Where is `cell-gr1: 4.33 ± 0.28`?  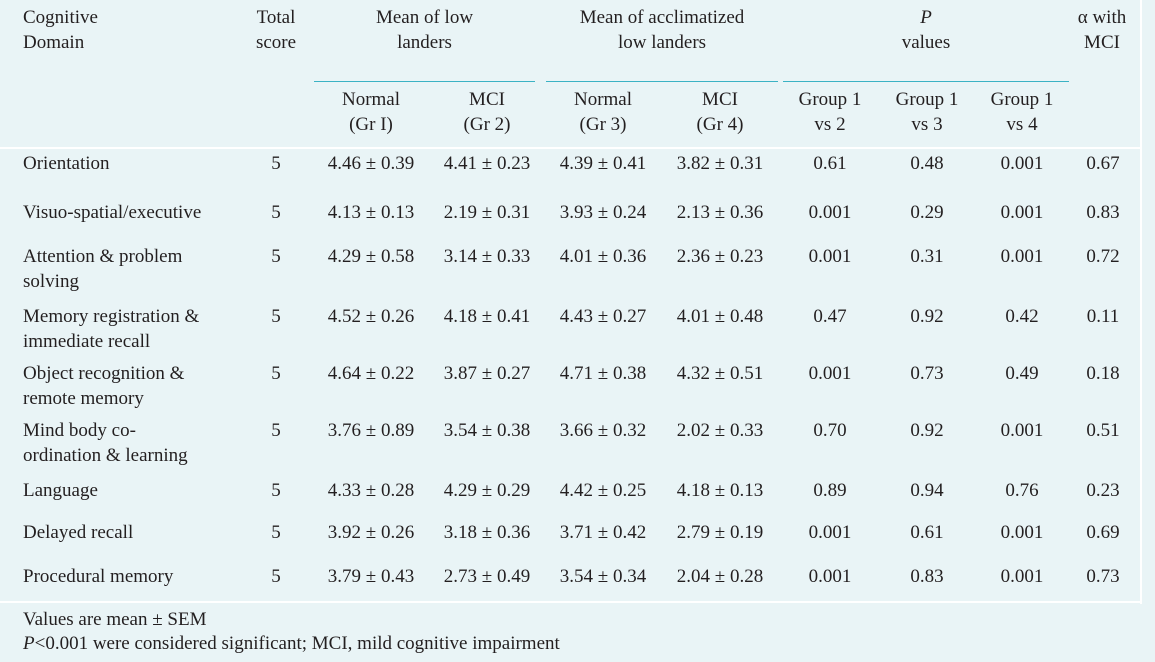 cell-gr1: 4.33 ± 0.28 is located at coordinates (371, 490).